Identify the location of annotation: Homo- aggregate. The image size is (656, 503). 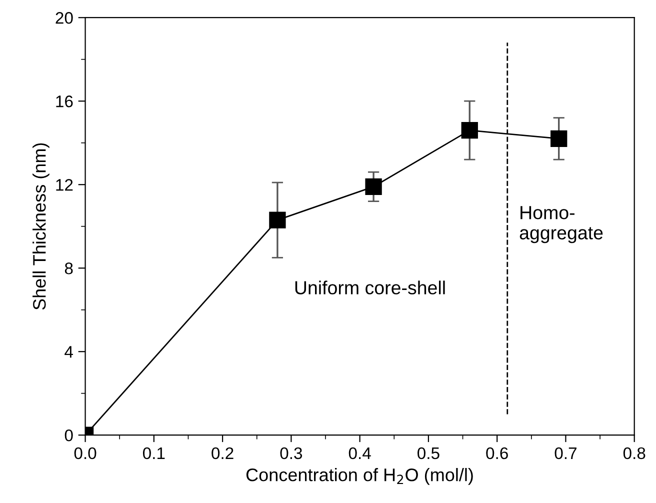
(561, 225).